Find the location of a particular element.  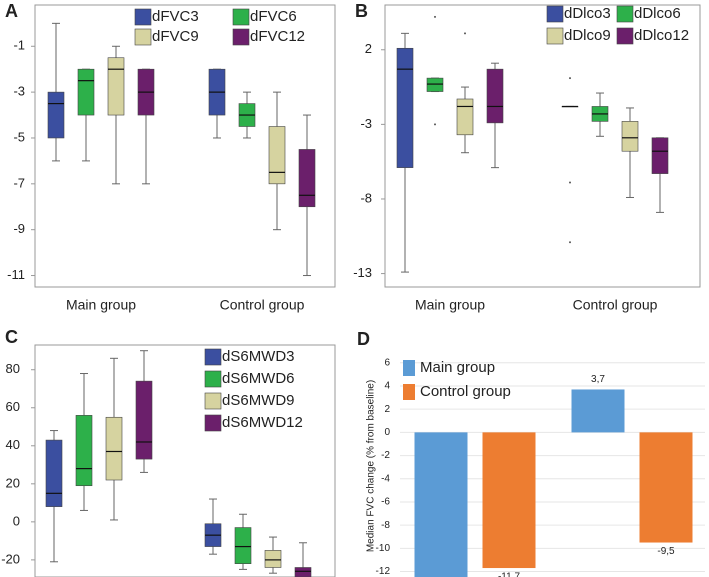

y-tick-label: -4 is located at coordinates (385, 478).